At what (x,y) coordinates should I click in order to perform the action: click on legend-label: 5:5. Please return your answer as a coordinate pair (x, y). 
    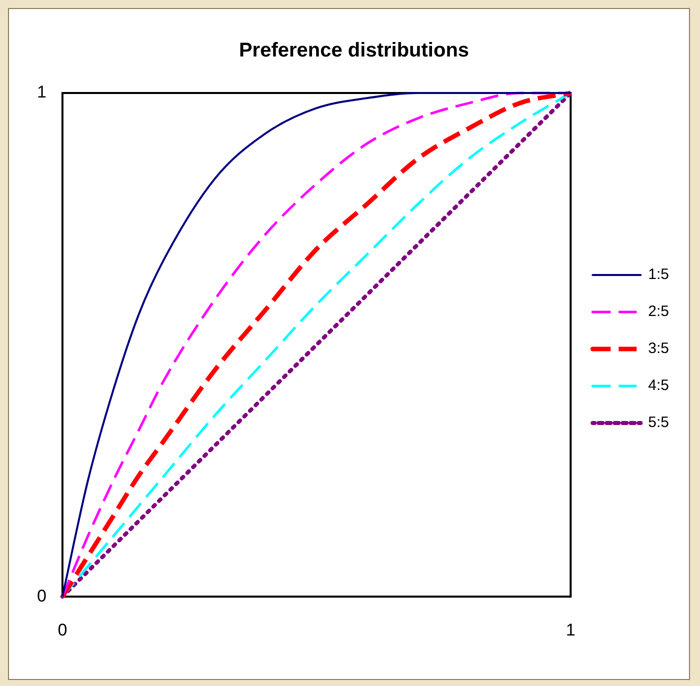
    Looking at the image, I should click on (659, 423).